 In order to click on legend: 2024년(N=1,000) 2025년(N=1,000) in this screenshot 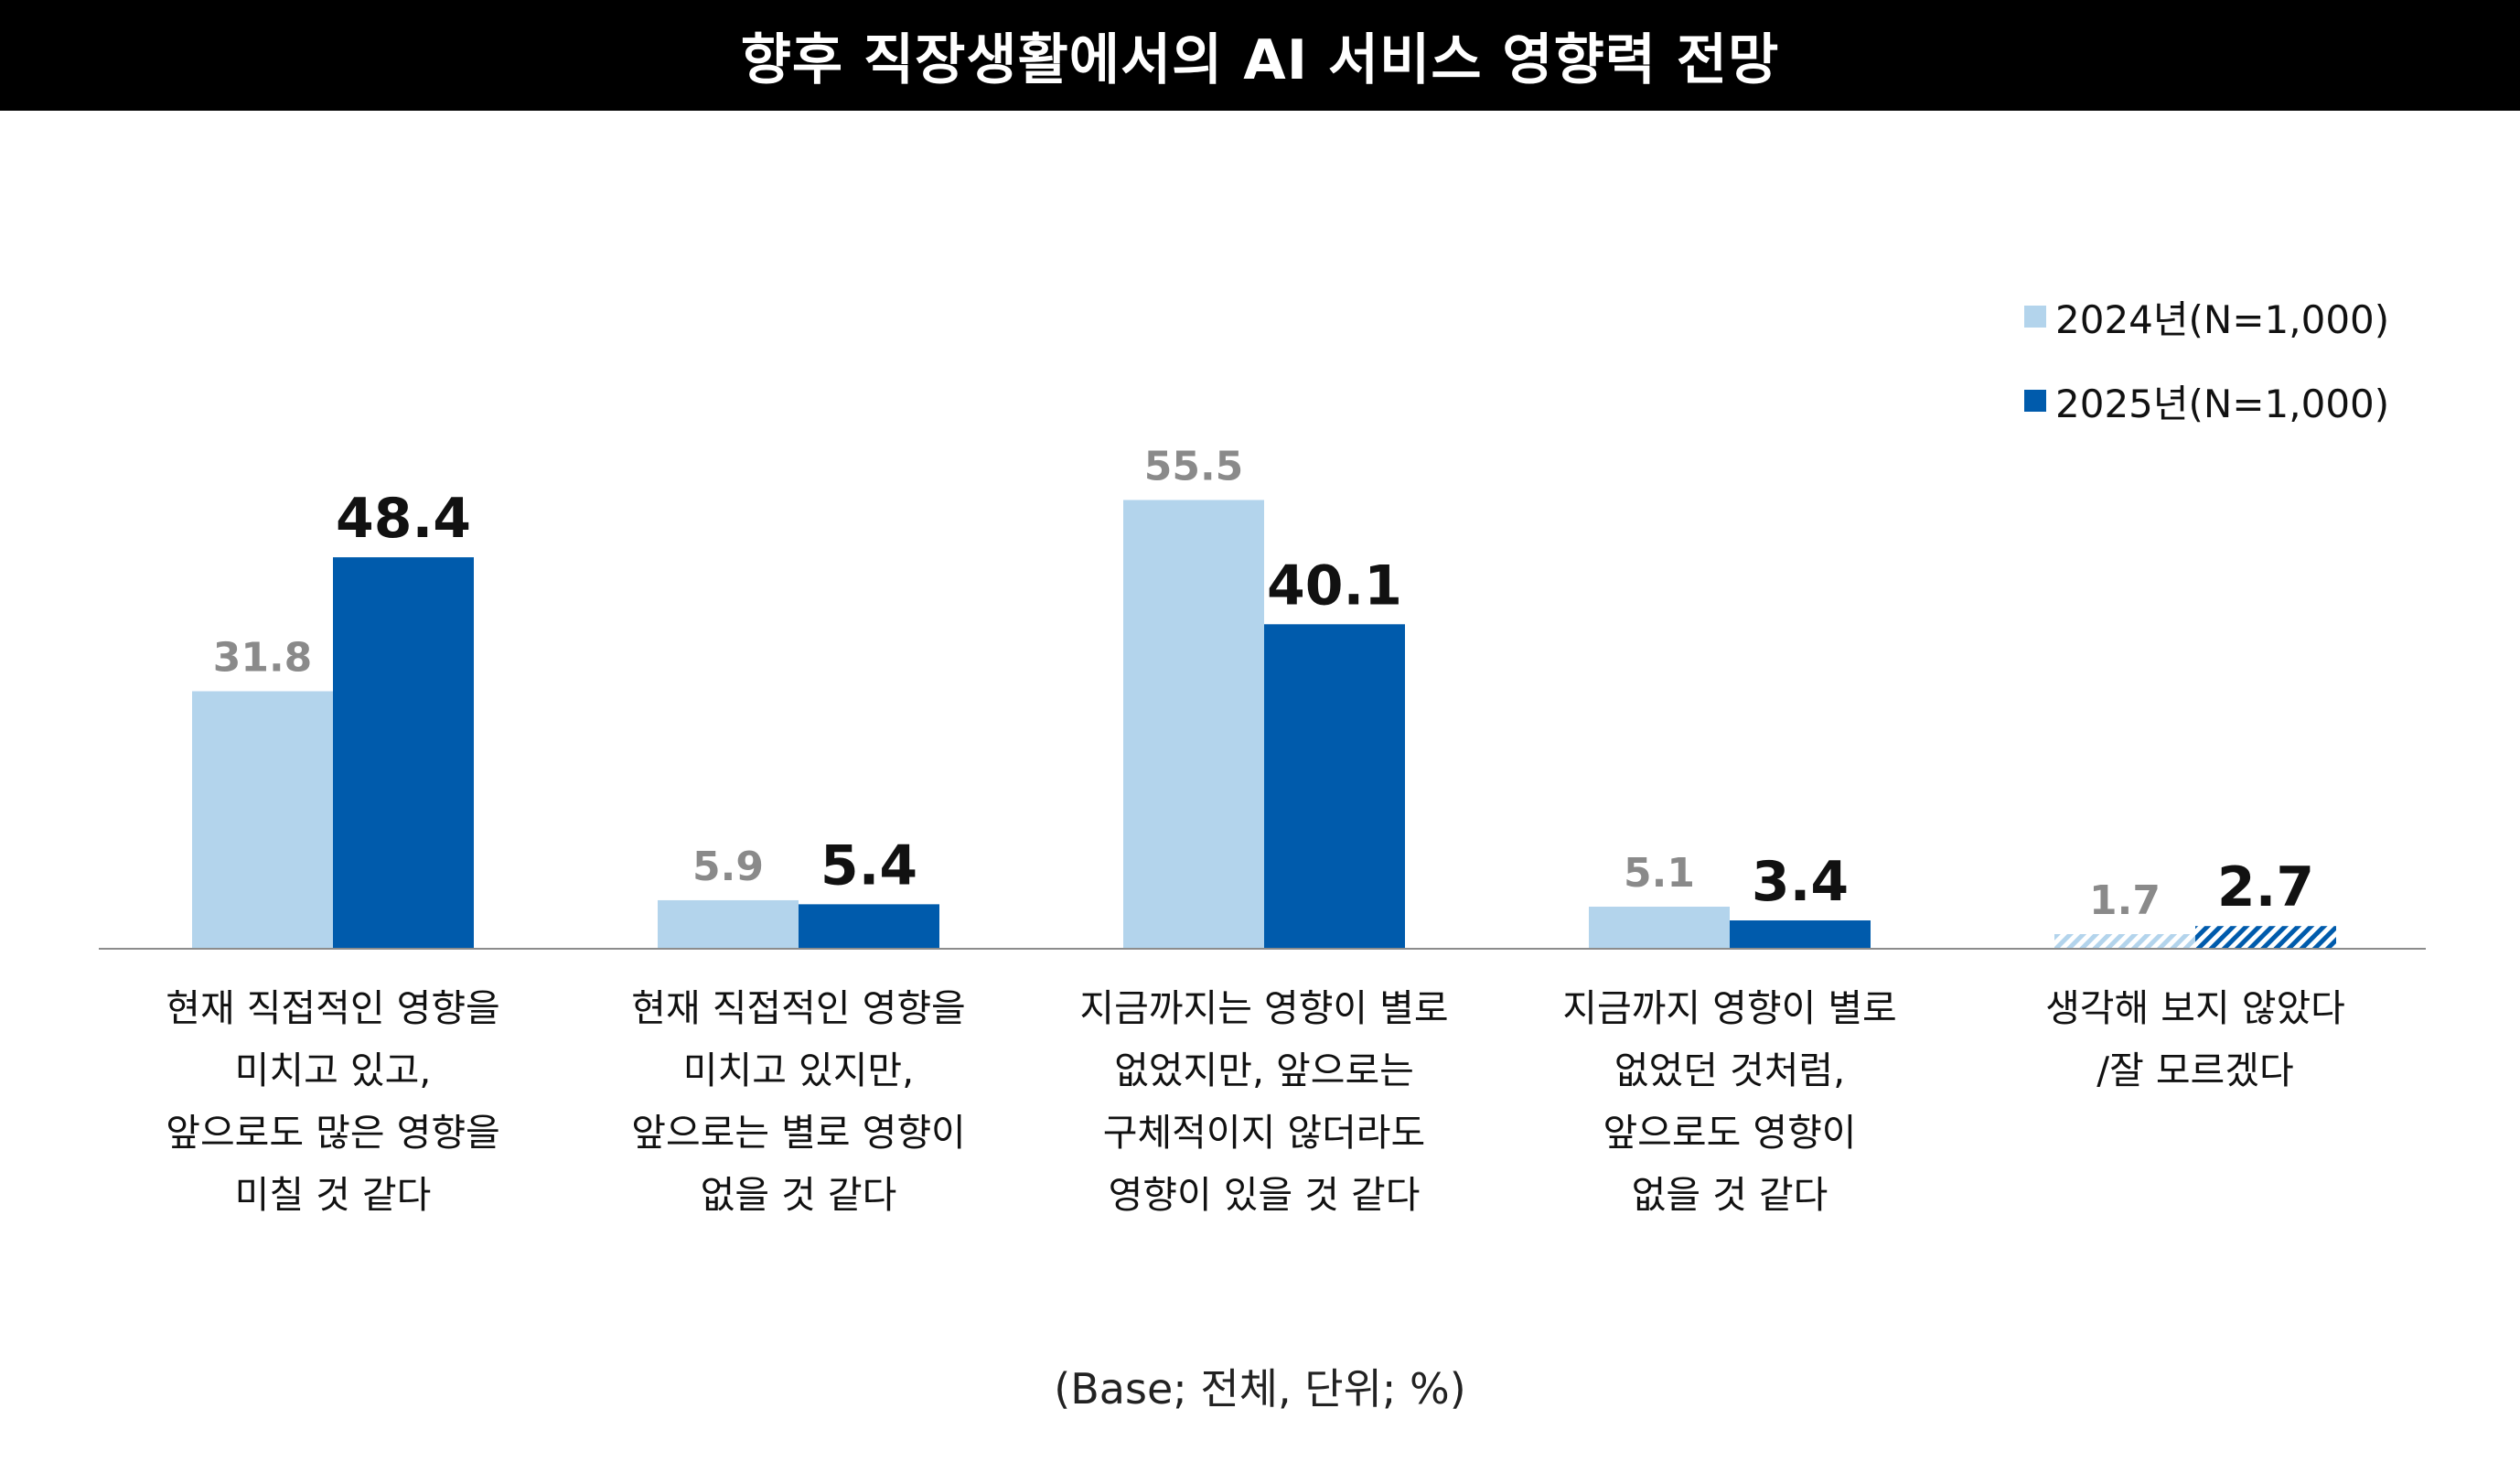, I will do `click(2206, 358)`.